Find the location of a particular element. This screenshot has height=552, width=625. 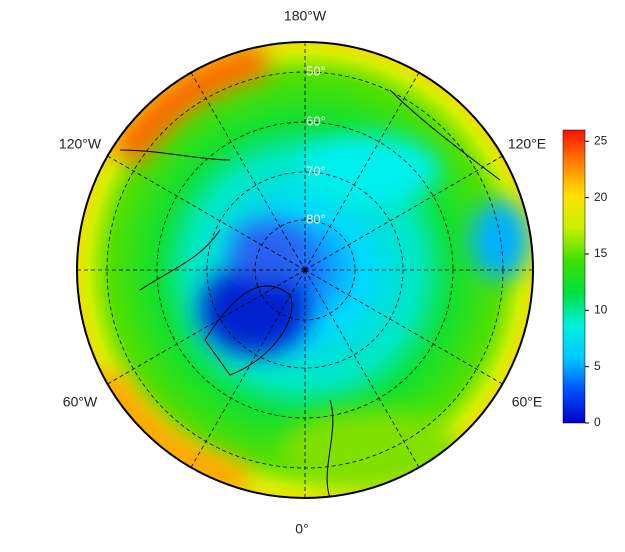

lon-label: 60°W is located at coordinates (80, 402).